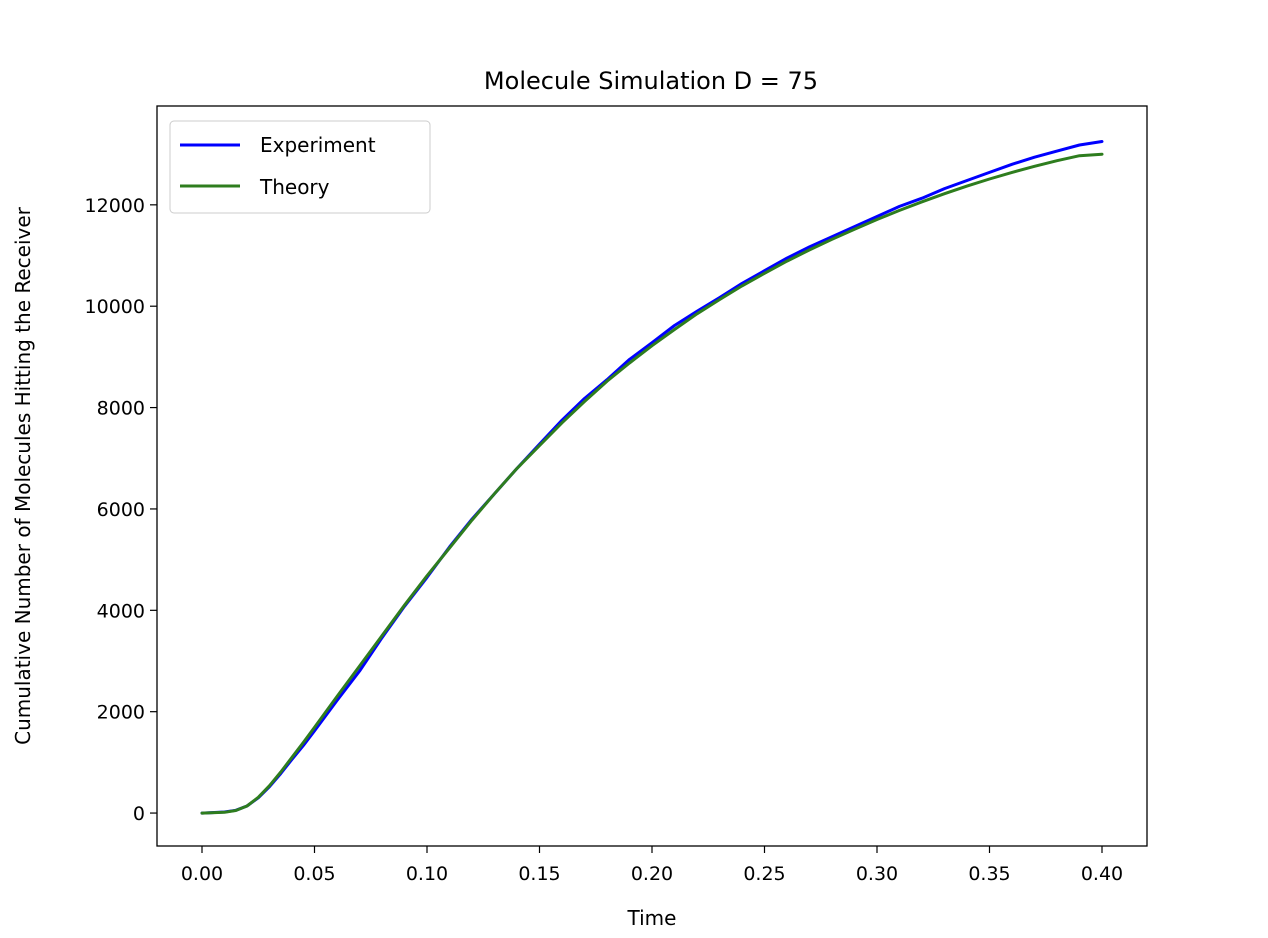 The image size is (1268, 938). I want to click on y-tick-label: 0, so click(139, 814).